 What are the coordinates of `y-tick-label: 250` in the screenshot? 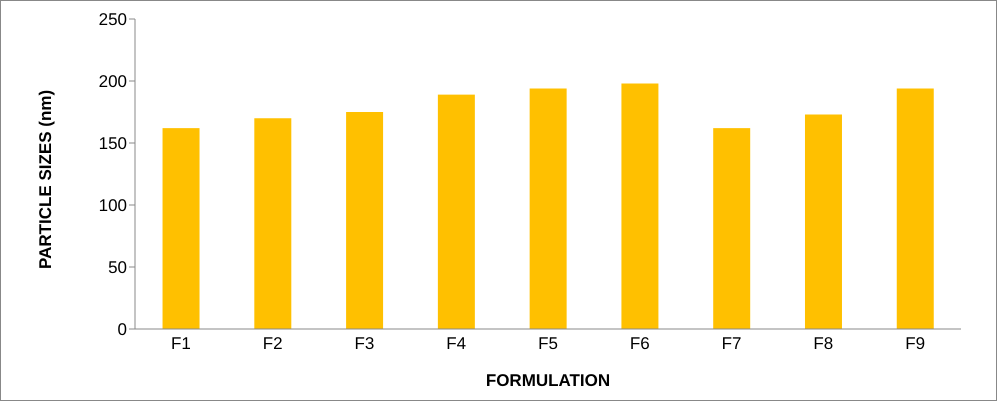 It's located at (112, 20).